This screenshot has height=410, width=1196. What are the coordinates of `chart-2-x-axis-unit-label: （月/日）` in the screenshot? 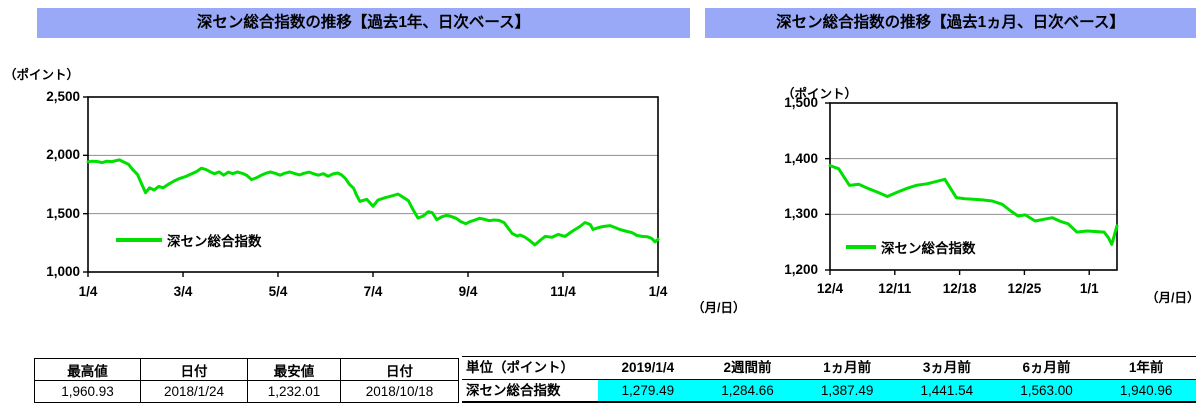 It's located at (1171, 298).